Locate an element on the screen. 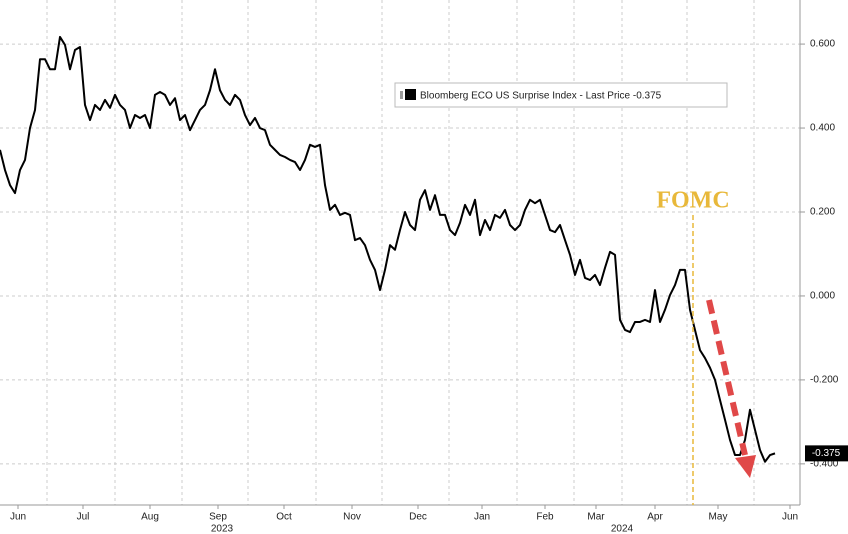  x-tick-label: Apr is located at coordinates (655, 517).